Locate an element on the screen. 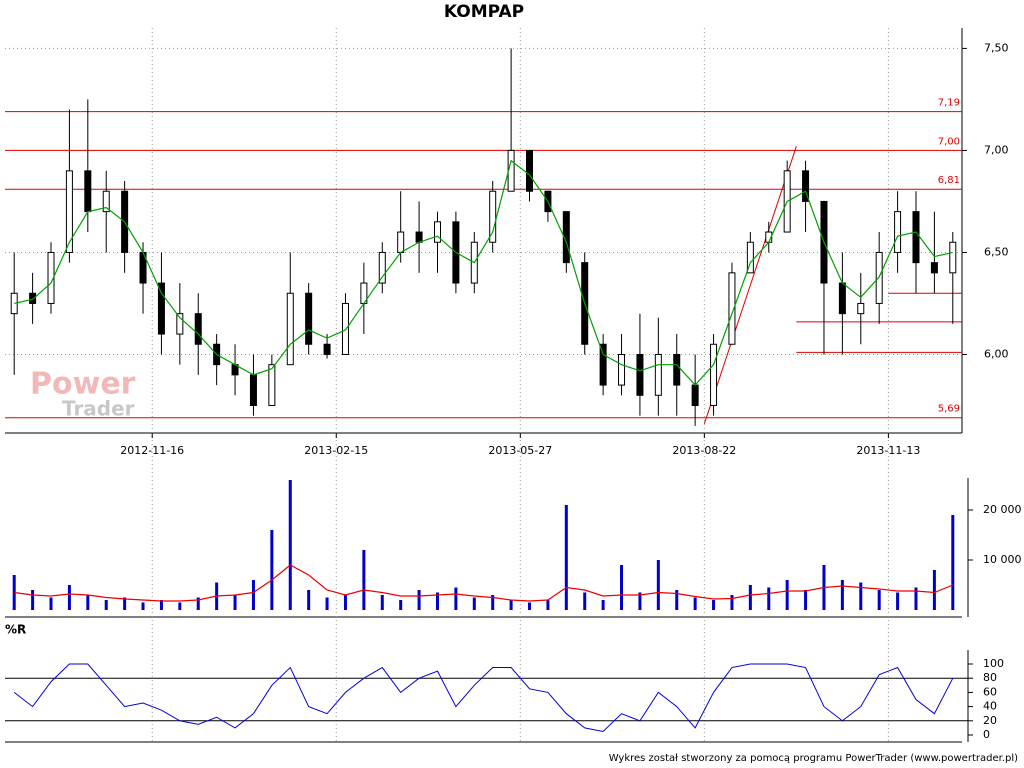 This screenshot has width=1024, height=768. y-tick-label: 80 is located at coordinates (990, 677).